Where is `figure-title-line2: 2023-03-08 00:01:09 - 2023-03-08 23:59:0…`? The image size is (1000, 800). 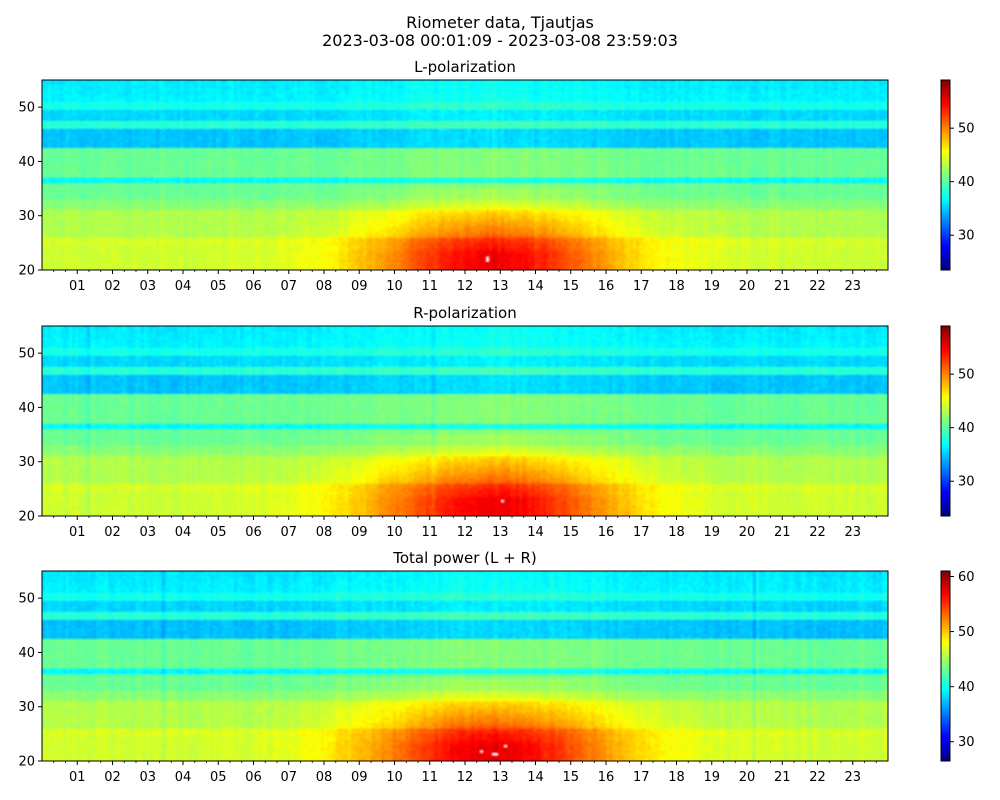 figure-title-line2: 2023-03-08 00:01:09 - 2023-03-08 23:59:0… is located at coordinates (500, 40).